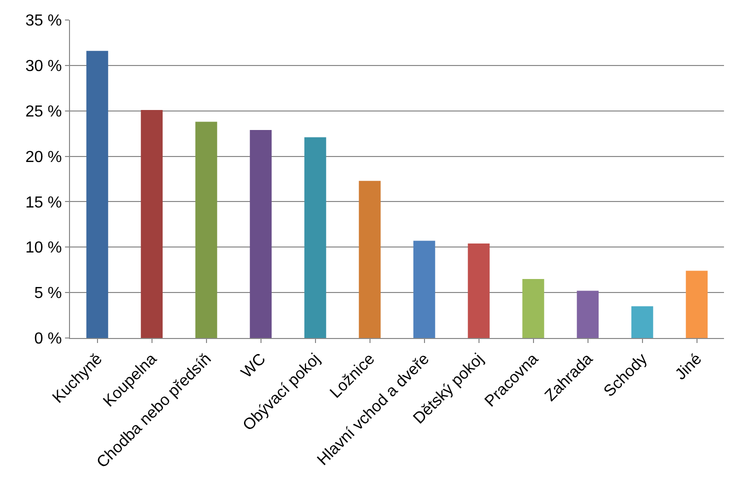  I want to click on y-tick-label: 25 %, so click(43, 111).